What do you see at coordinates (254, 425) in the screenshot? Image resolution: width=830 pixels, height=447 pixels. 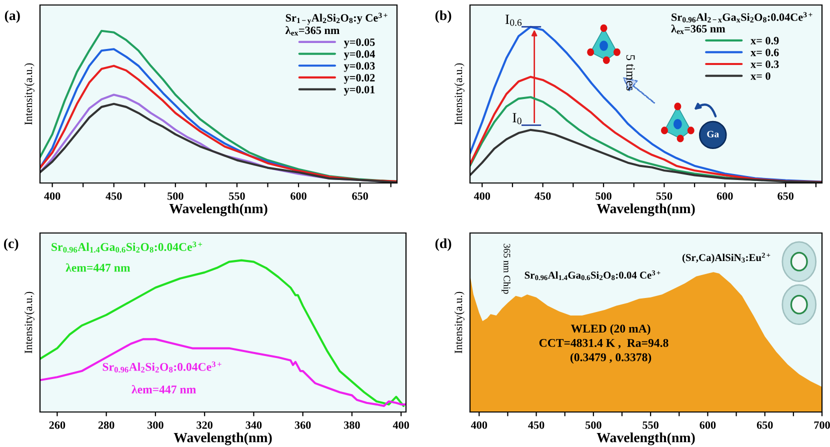 I see `x-tick-label: 340` at bounding box center [254, 425].